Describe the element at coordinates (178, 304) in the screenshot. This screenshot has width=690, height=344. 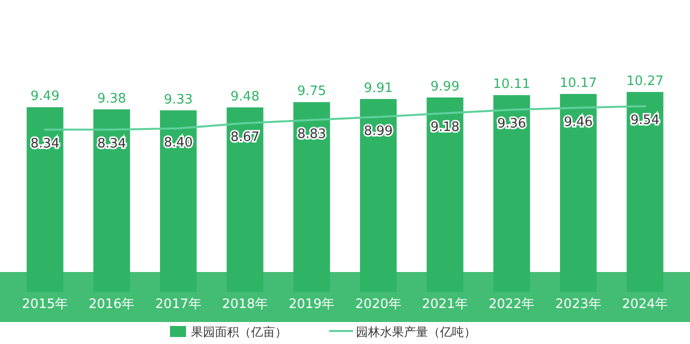
I see `x-tick-label: 2017年` at that location.